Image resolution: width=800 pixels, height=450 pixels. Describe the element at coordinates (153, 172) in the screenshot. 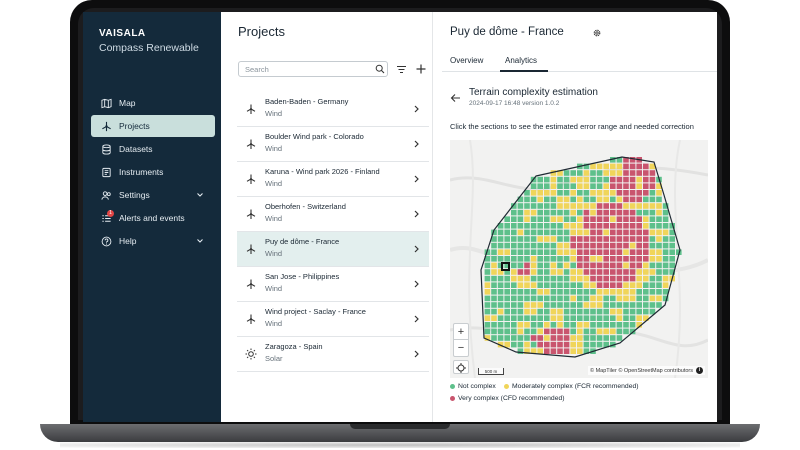

I see `sidebar-item-instruments: Instruments` at that location.